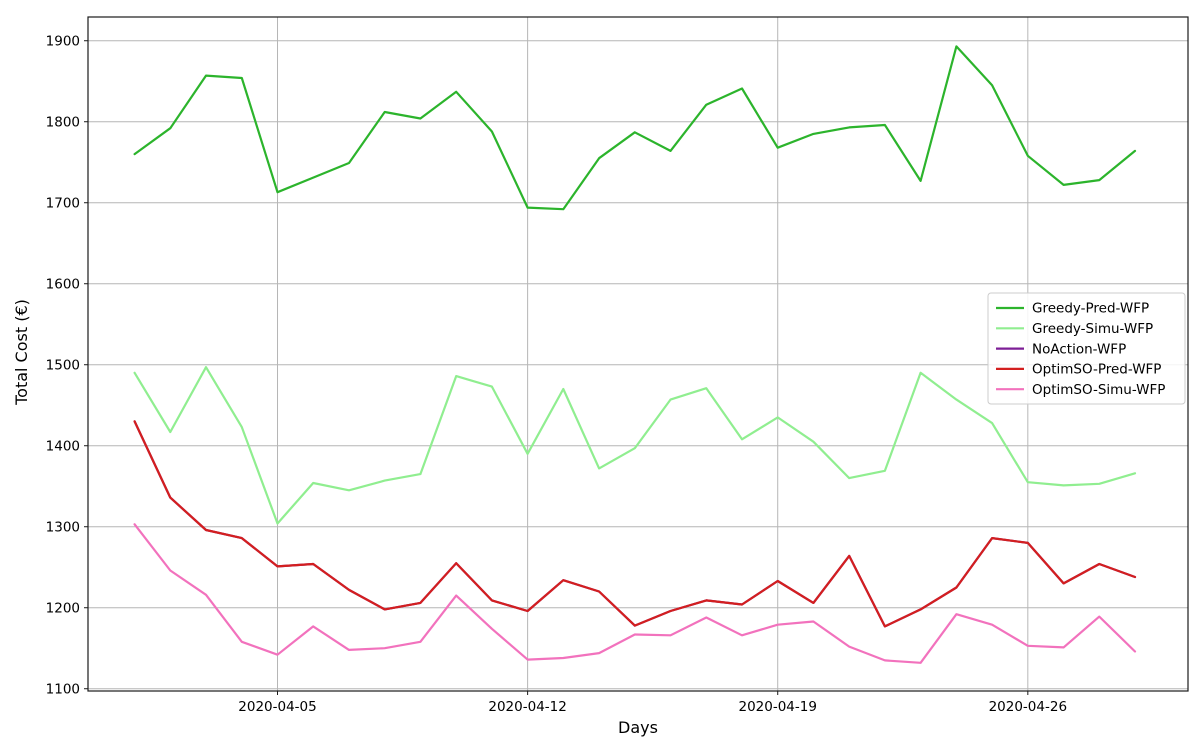 Image resolution: width=1200 pixels, height=750 pixels. I want to click on x-tick-label: 2020-04-19, so click(777, 707).